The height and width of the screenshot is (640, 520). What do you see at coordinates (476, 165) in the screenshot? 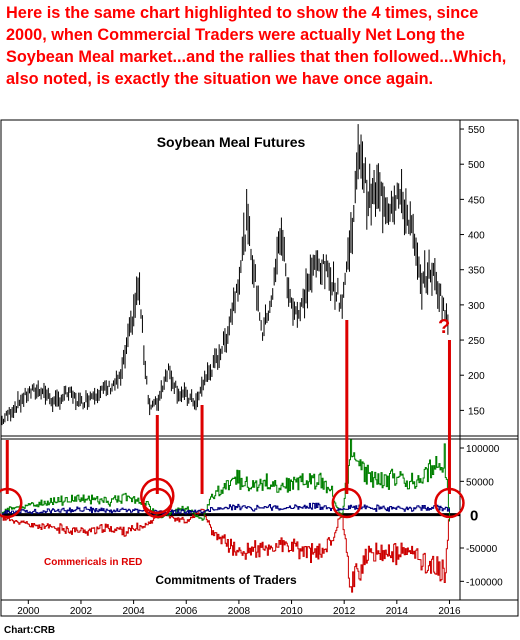
I see `price-y-tick-label: 500` at bounding box center [476, 165].